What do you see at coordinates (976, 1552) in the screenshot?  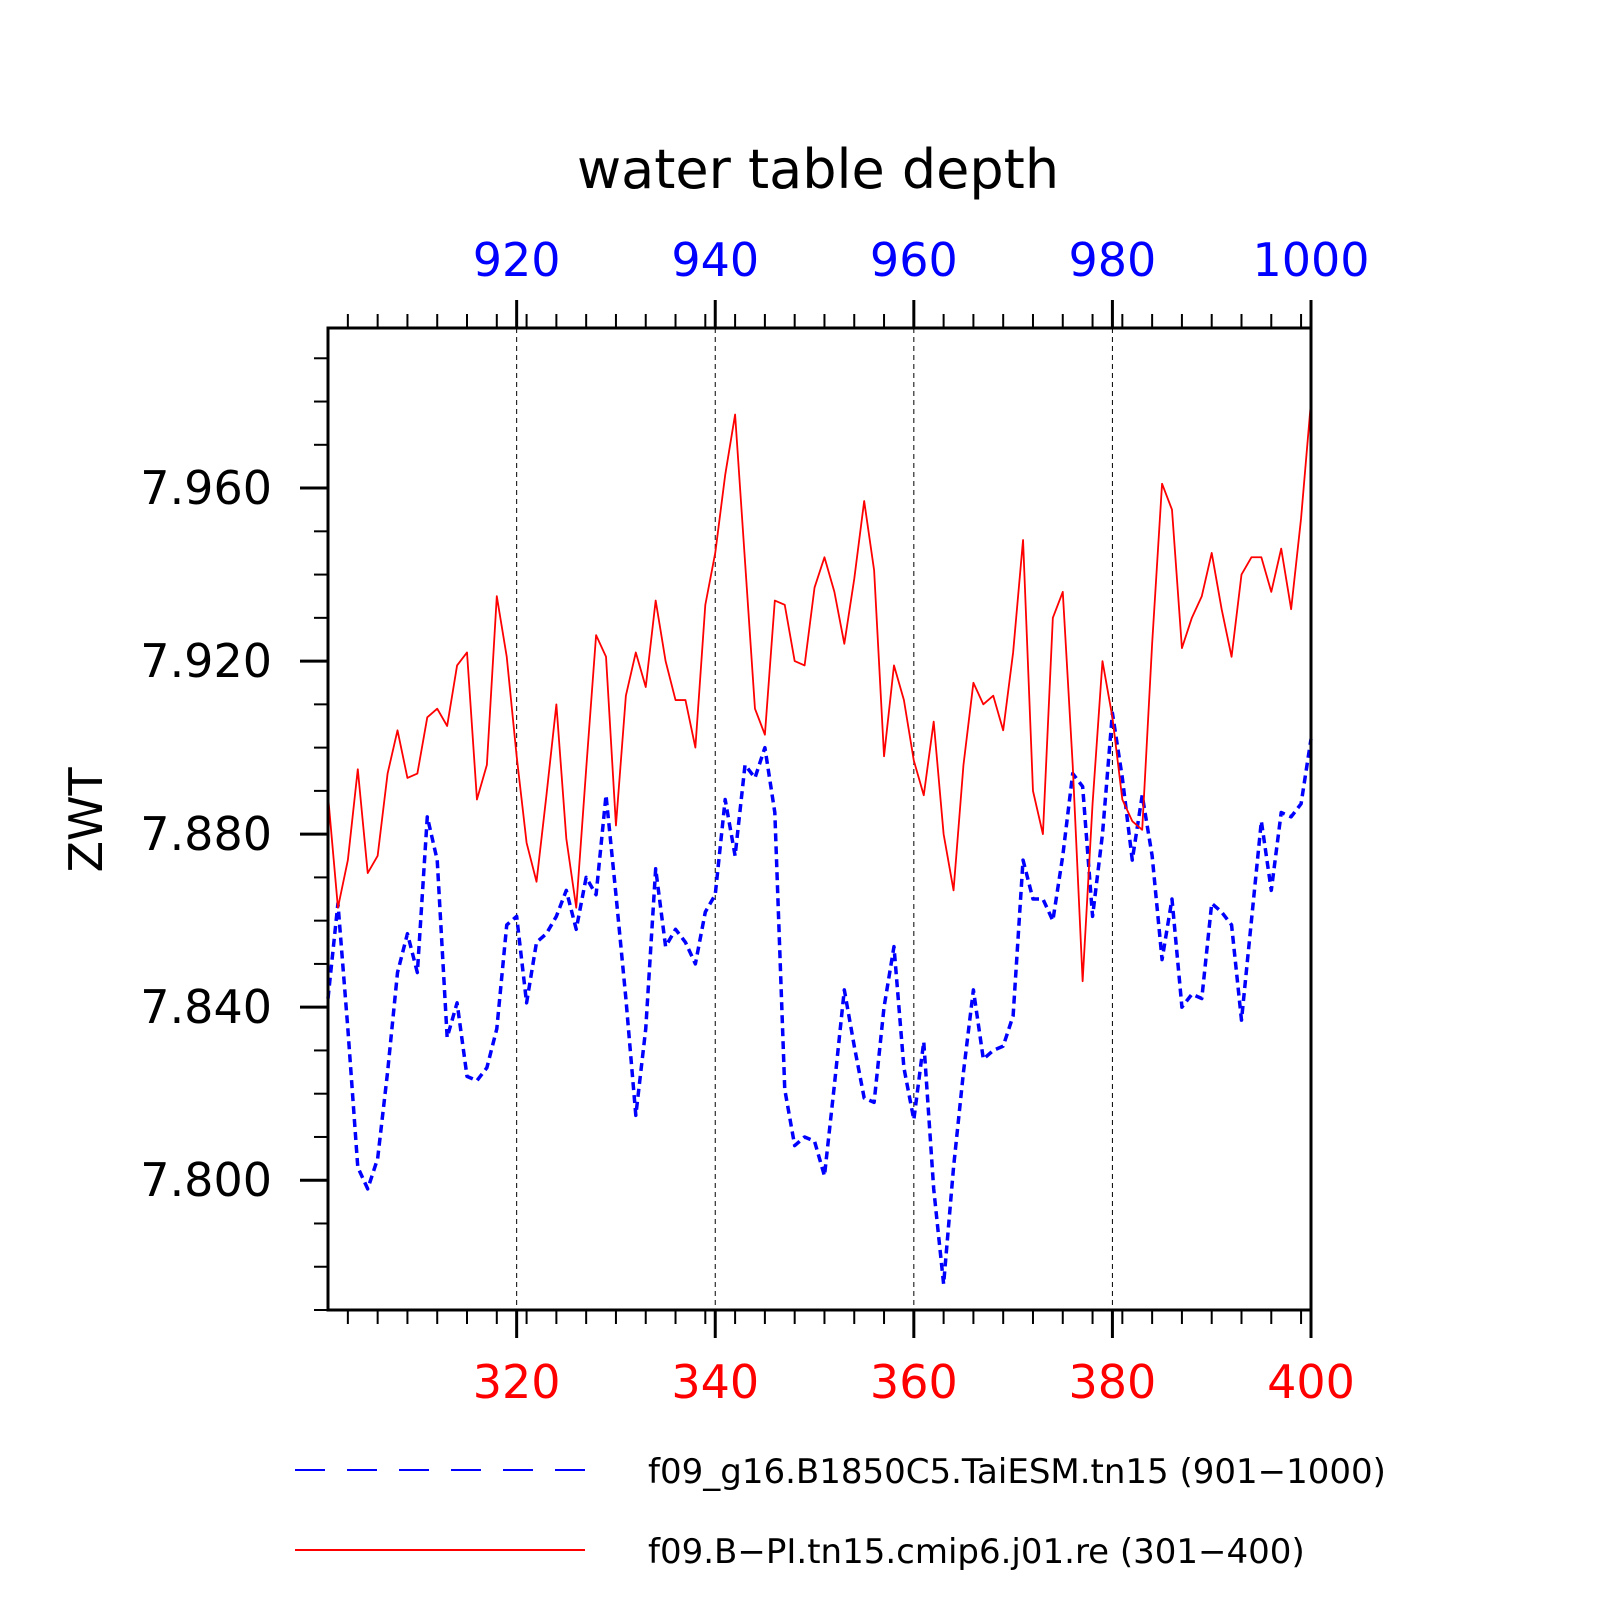 I see `legend-label-2: f09.B−PI.tn15.cmip6.j01.re (301−400)` at bounding box center [976, 1552].